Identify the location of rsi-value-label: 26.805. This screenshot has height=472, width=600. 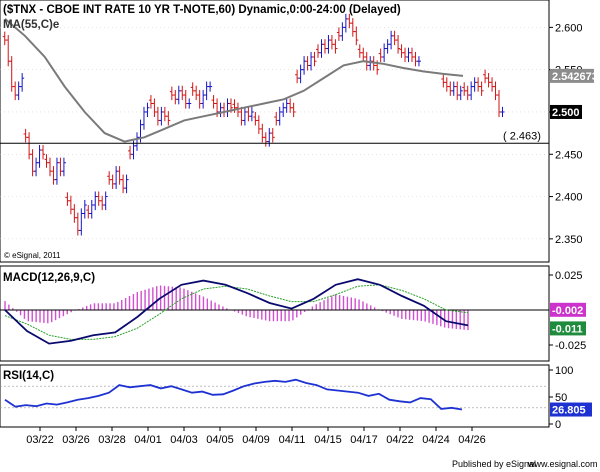
(569, 411).